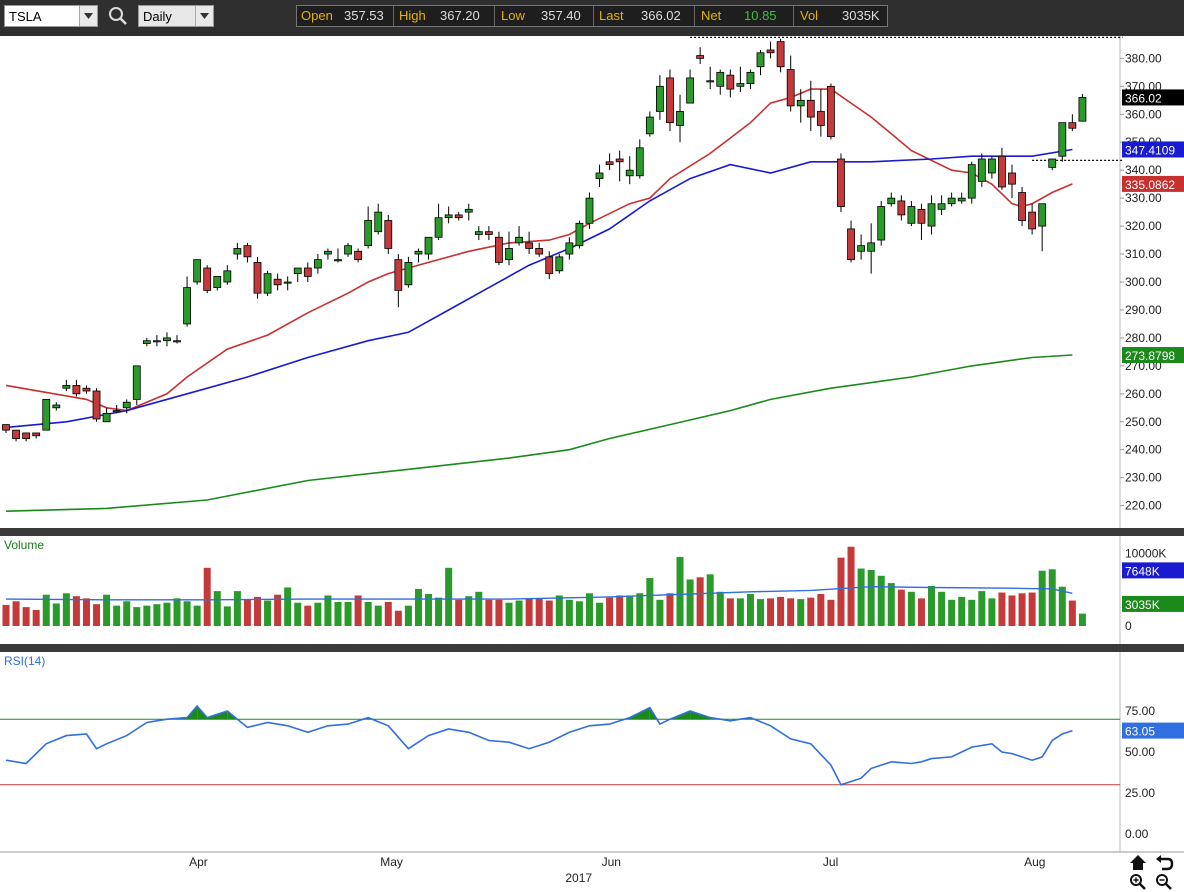 This screenshot has width=1184, height=892. I want to click on volume-chart: 10000K 0 7648K 3035K, so click(592, 590).